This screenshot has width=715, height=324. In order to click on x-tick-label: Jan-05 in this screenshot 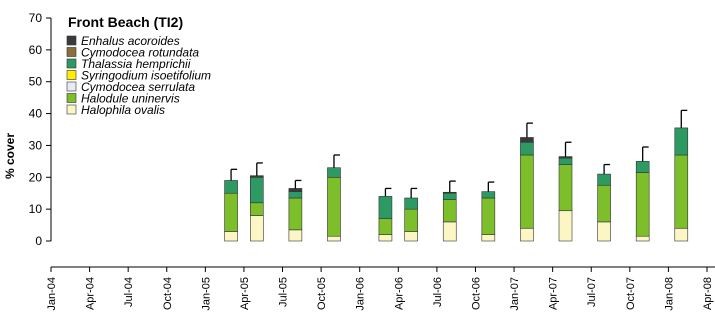, I will do `click(206, 294)`.